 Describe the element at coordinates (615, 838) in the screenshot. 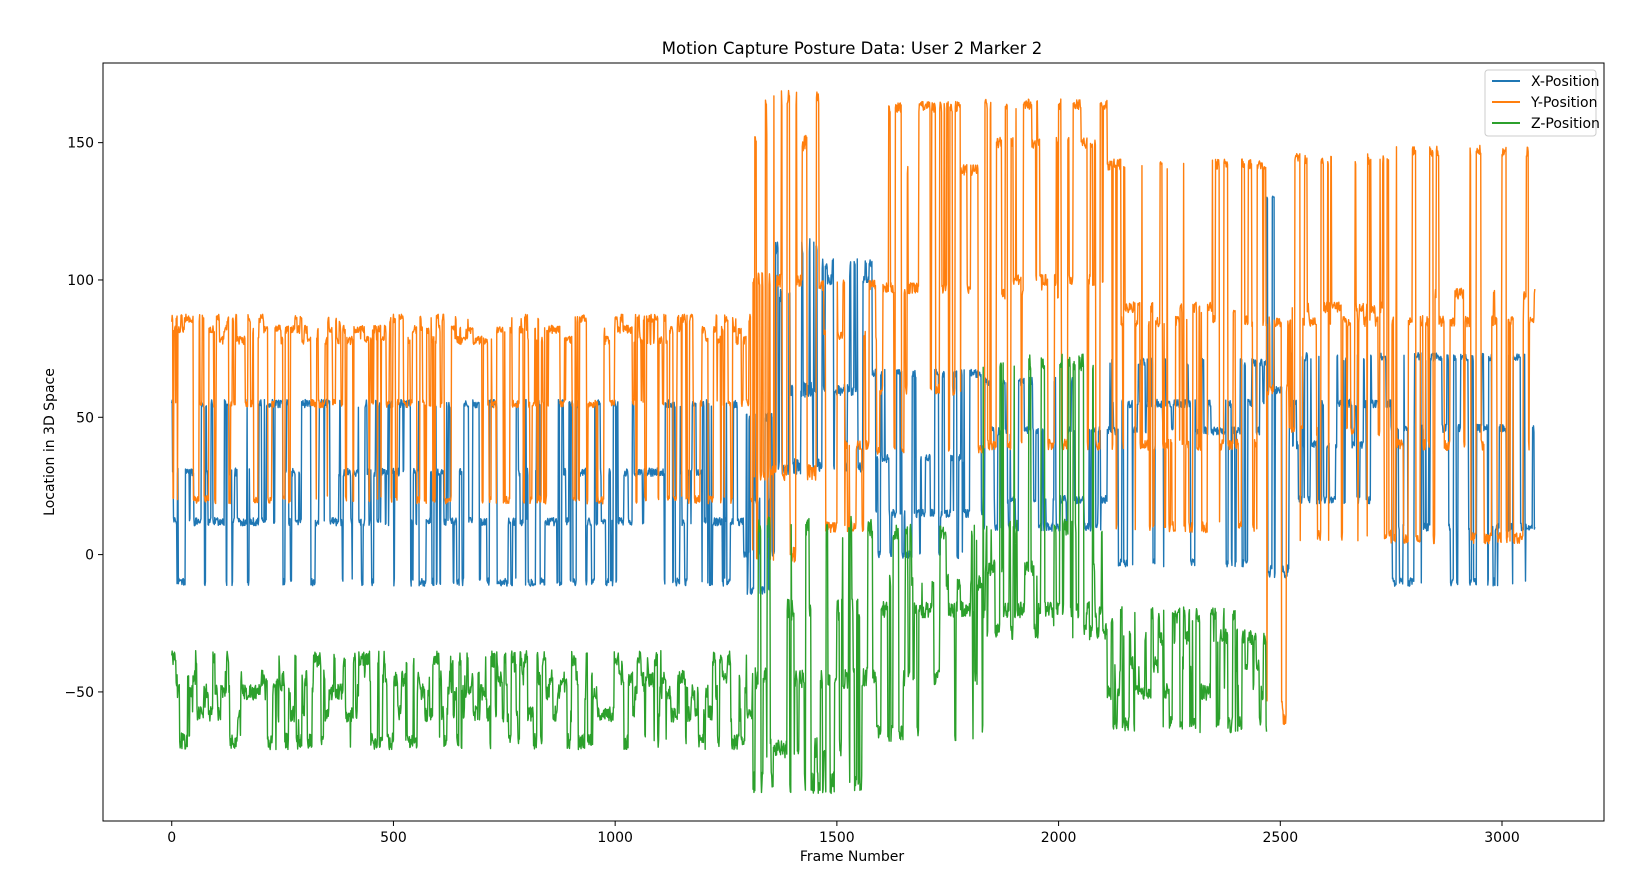

I see `x-tick-label: 1000` at that location.